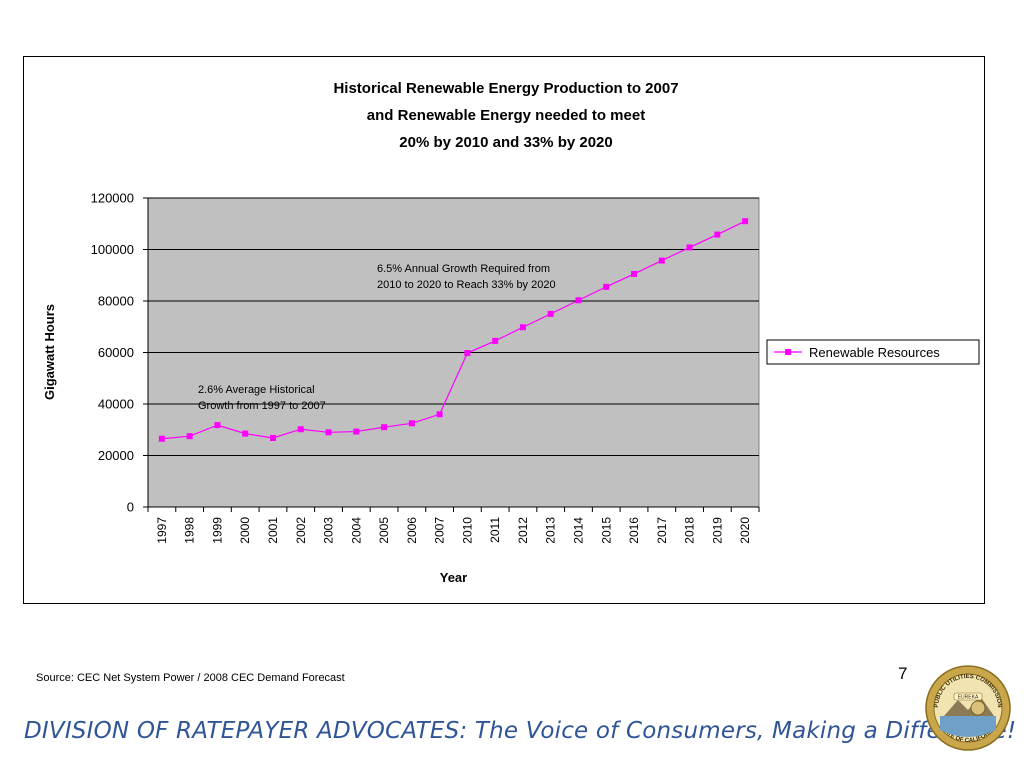 This screenshot has width=1024, height=768. Describe the element at coordinates (162, 530) in the screenshot. I see `x-tick-label: 1997` at that location.